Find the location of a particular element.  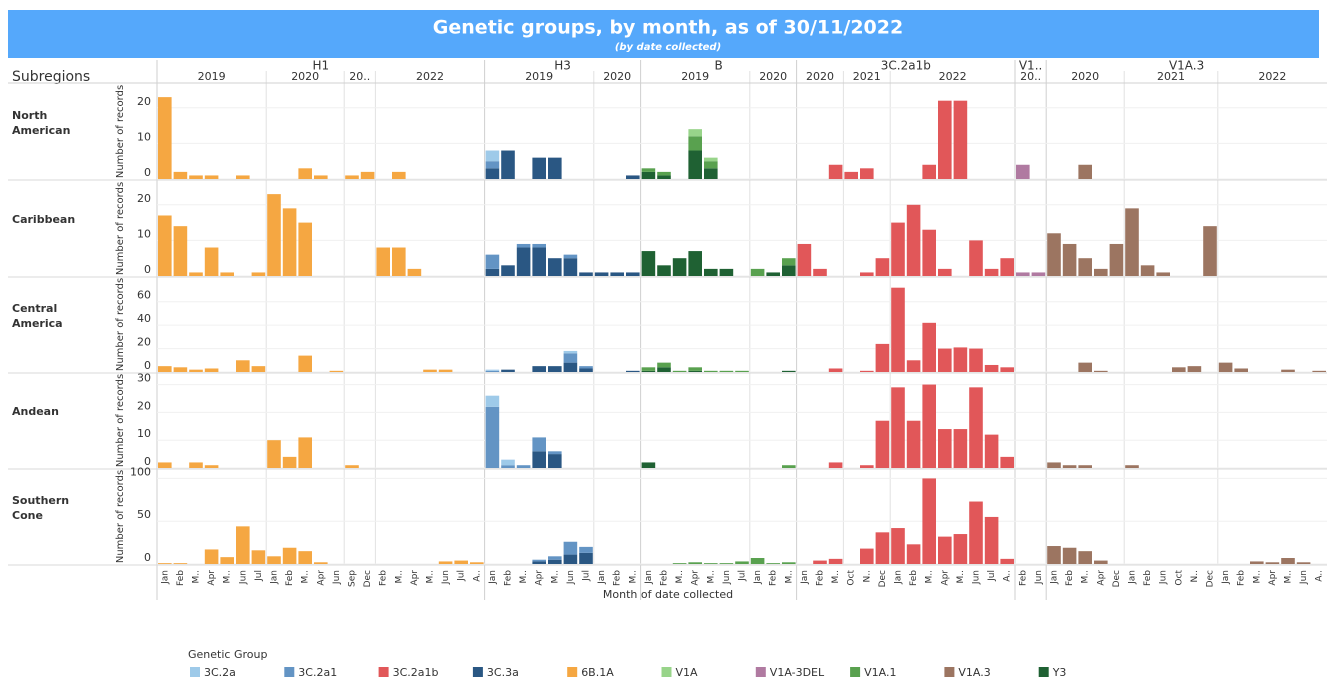

y-axis-label: Number of records is located at coordinates (120, 516).